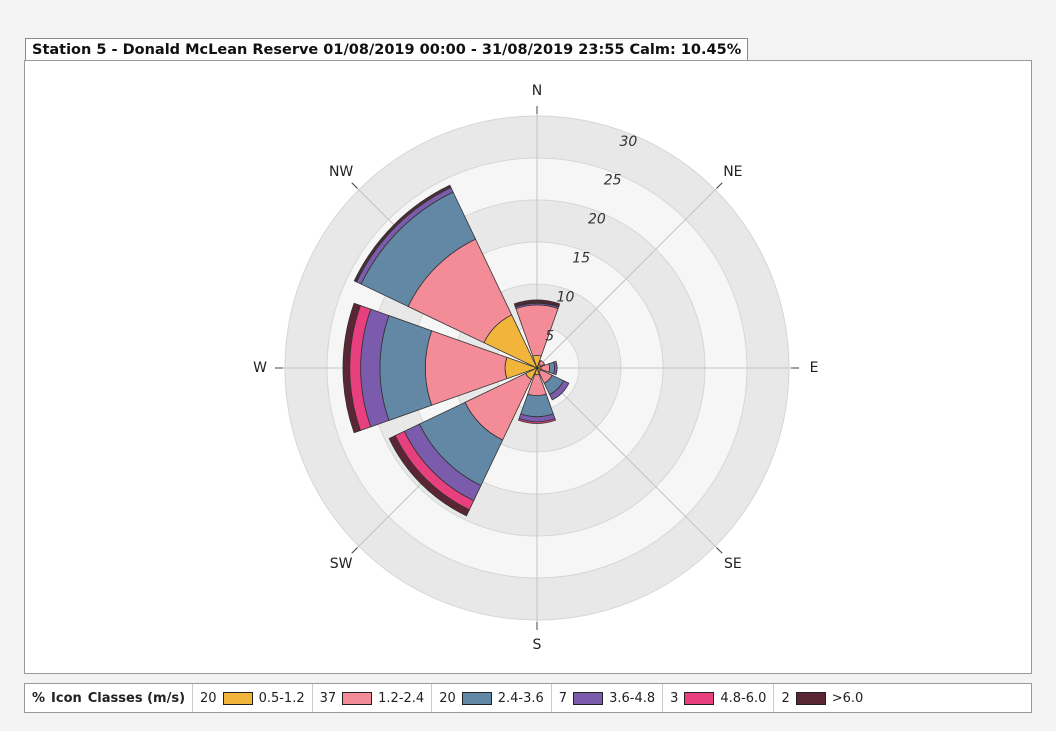 This screenshot has width=1056, height=731. I want to click on radial-tick-label: 5, so click(549, 336).